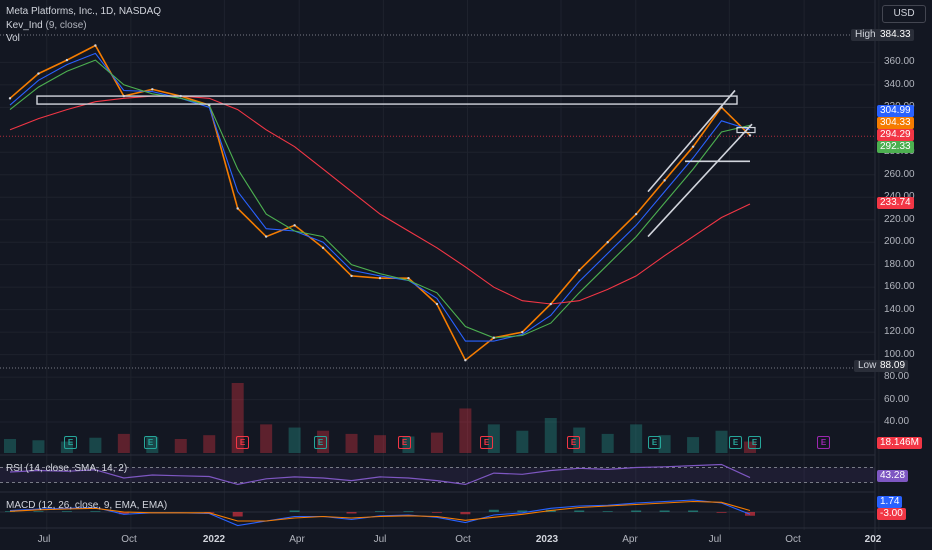 The width and height of the screenshot is (932, 550). Describe the element at coordinates (895, 35) in the screenshot. I see `high-value-tag: 384.33` at that location.